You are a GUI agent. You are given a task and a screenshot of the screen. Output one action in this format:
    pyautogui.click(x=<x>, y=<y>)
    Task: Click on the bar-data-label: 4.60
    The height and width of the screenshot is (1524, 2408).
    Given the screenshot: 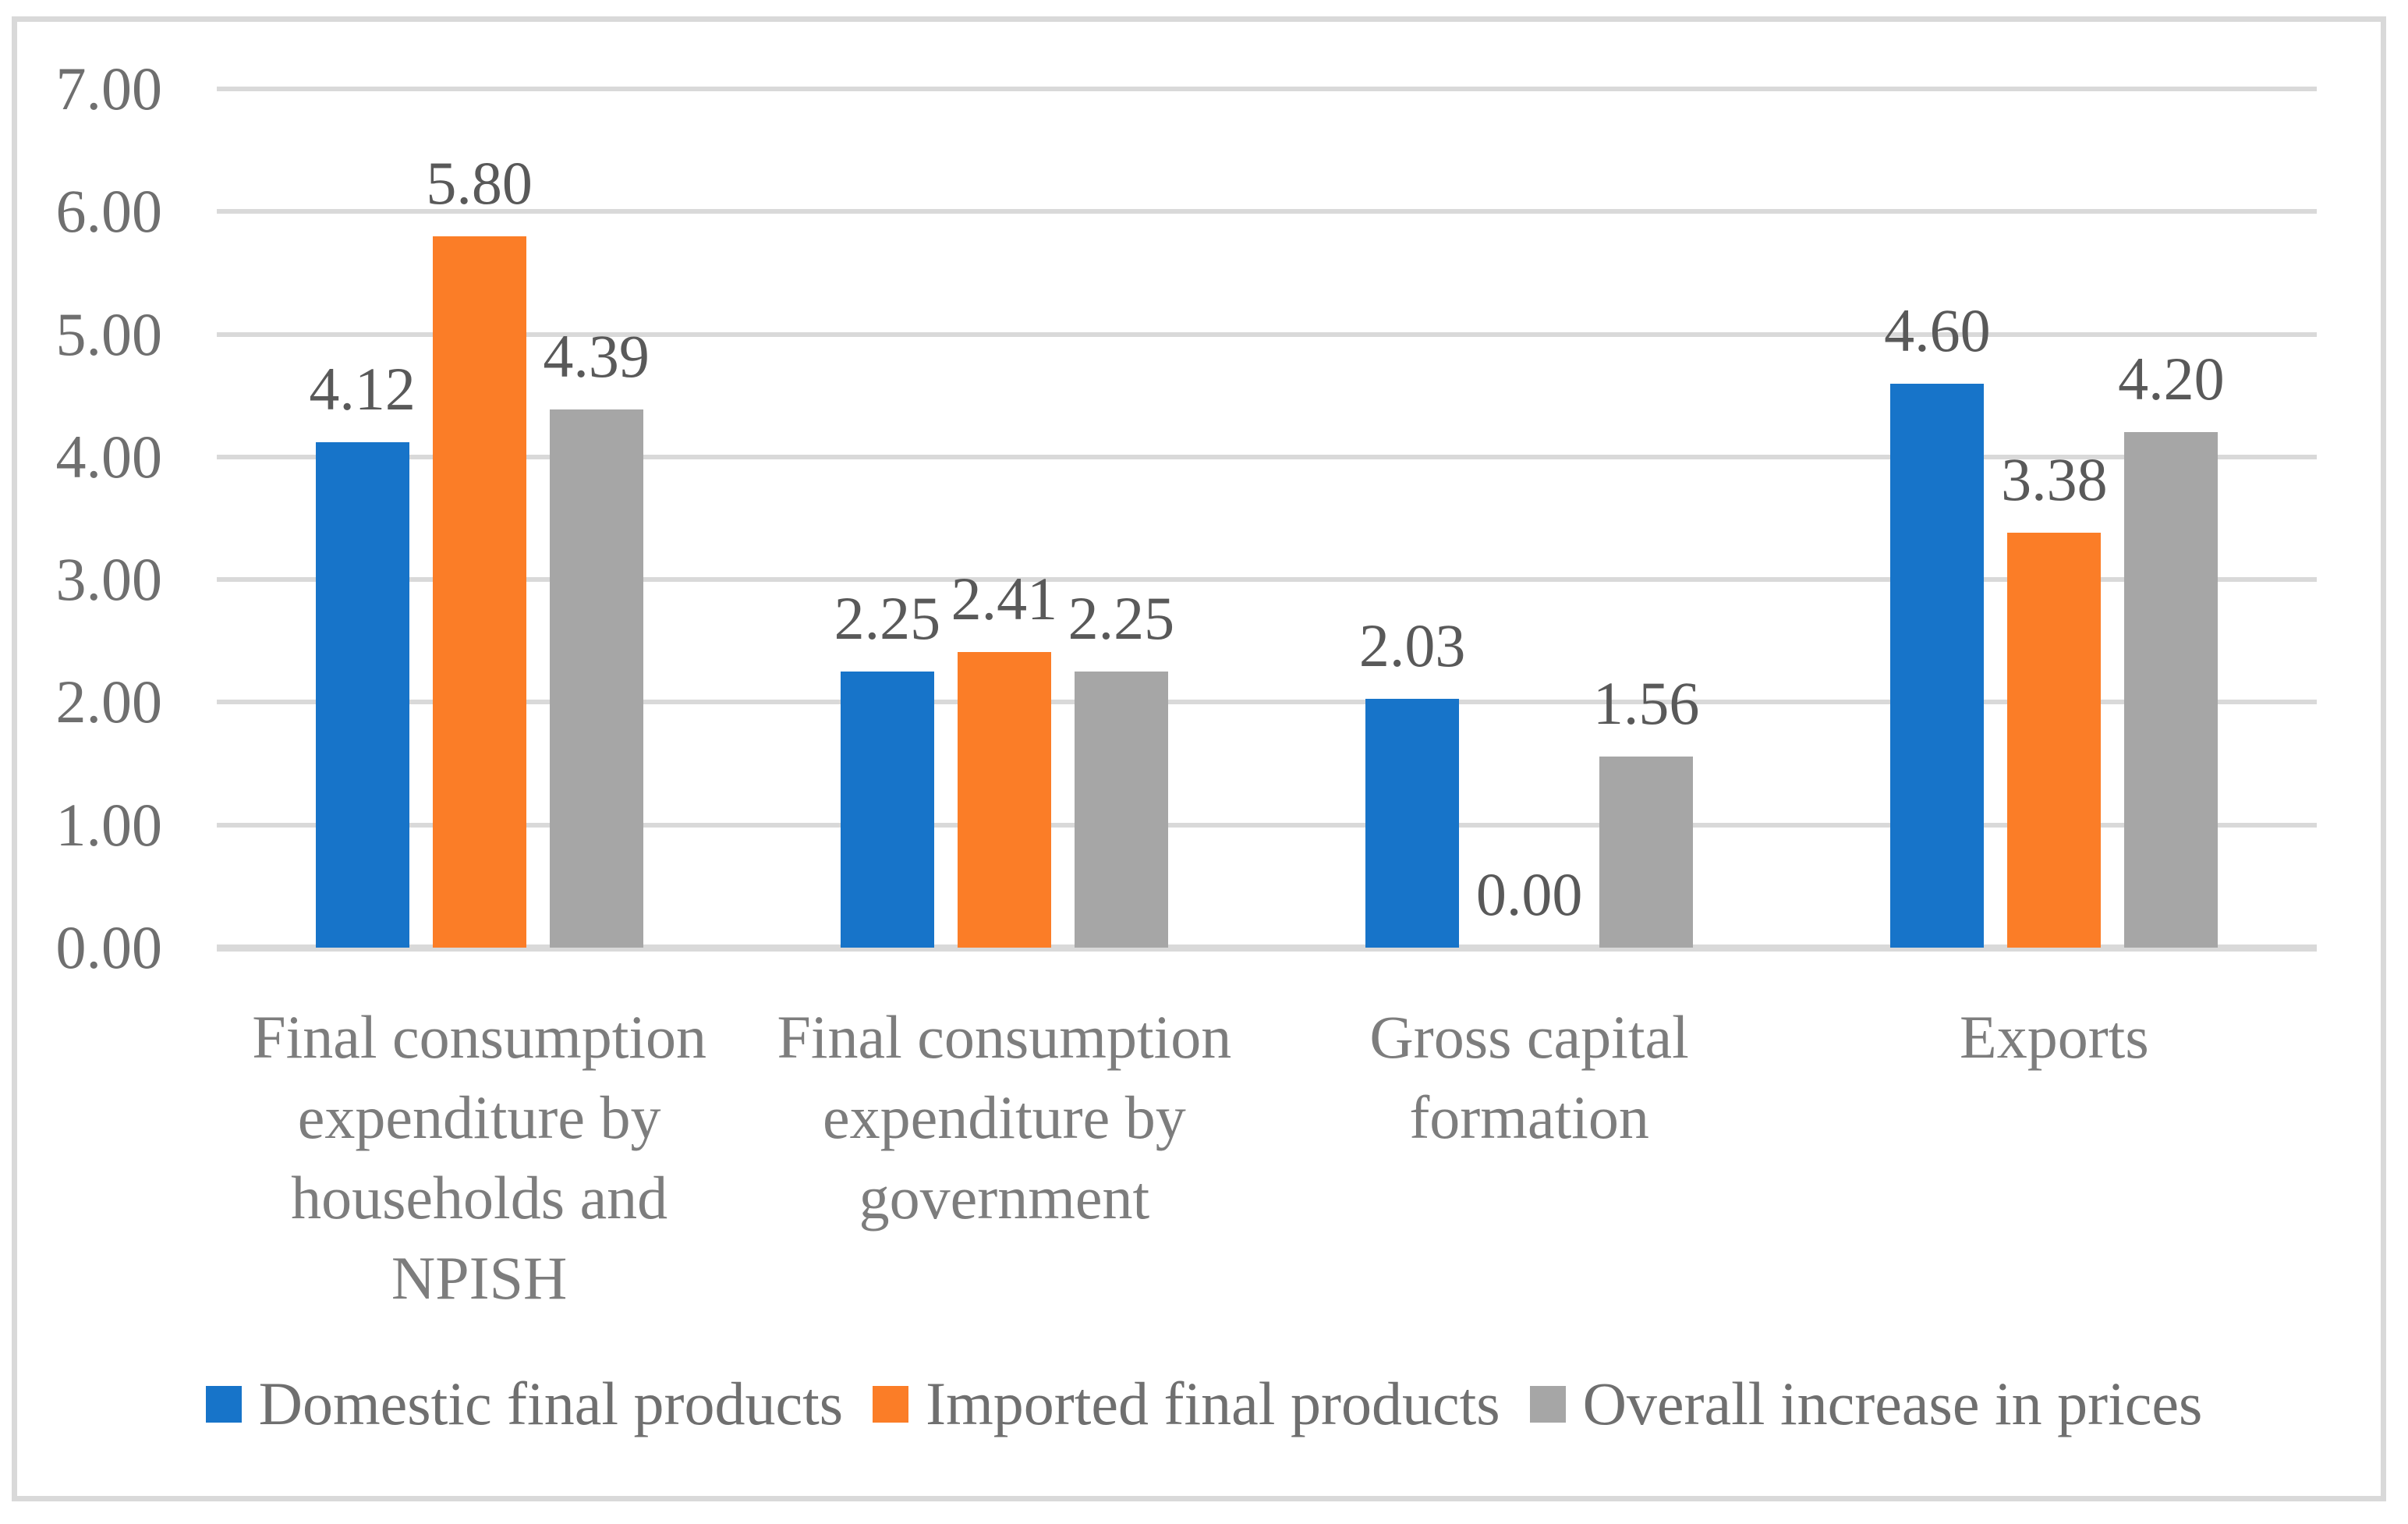 What is the action you would take?
    pyautogui.click(x=1937, y=330)
    